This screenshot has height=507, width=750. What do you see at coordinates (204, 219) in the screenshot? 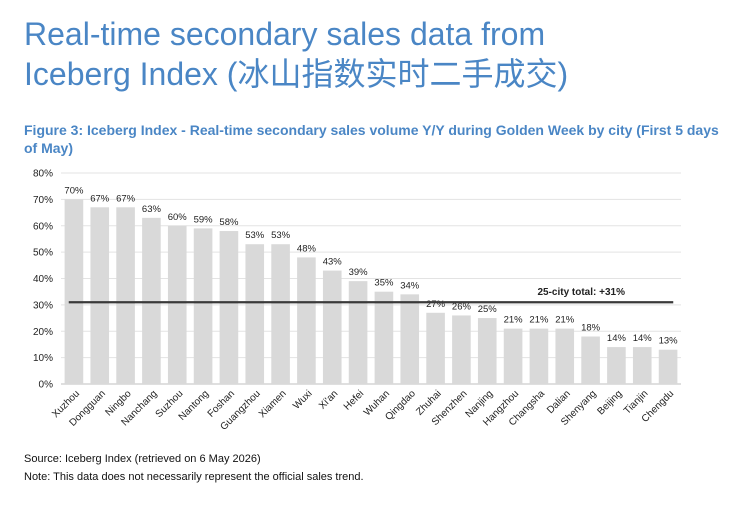
I see `bar-value-label: 59%` at bounding box center [204, 219].